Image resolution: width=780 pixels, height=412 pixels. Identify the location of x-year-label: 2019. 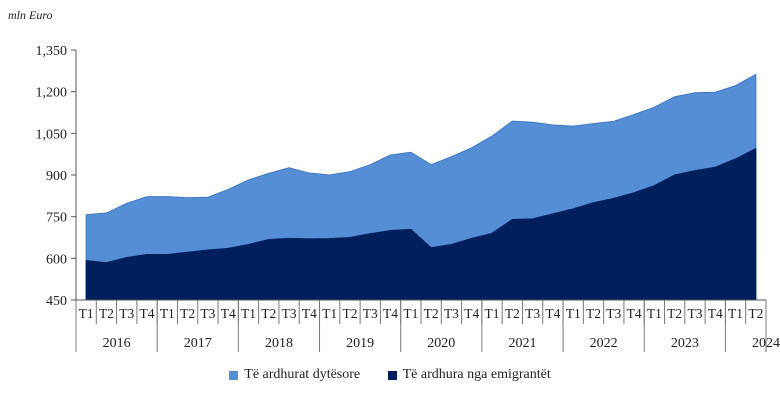
(360, 343).